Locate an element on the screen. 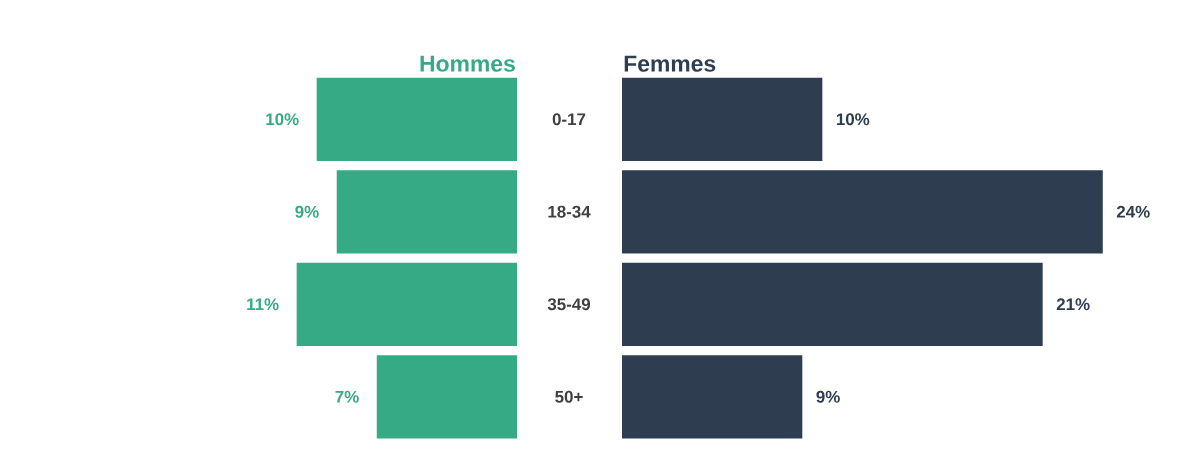 This screenshot has width=1200, height=454. chart-title: Hommes is located at coordinates (467, 63).